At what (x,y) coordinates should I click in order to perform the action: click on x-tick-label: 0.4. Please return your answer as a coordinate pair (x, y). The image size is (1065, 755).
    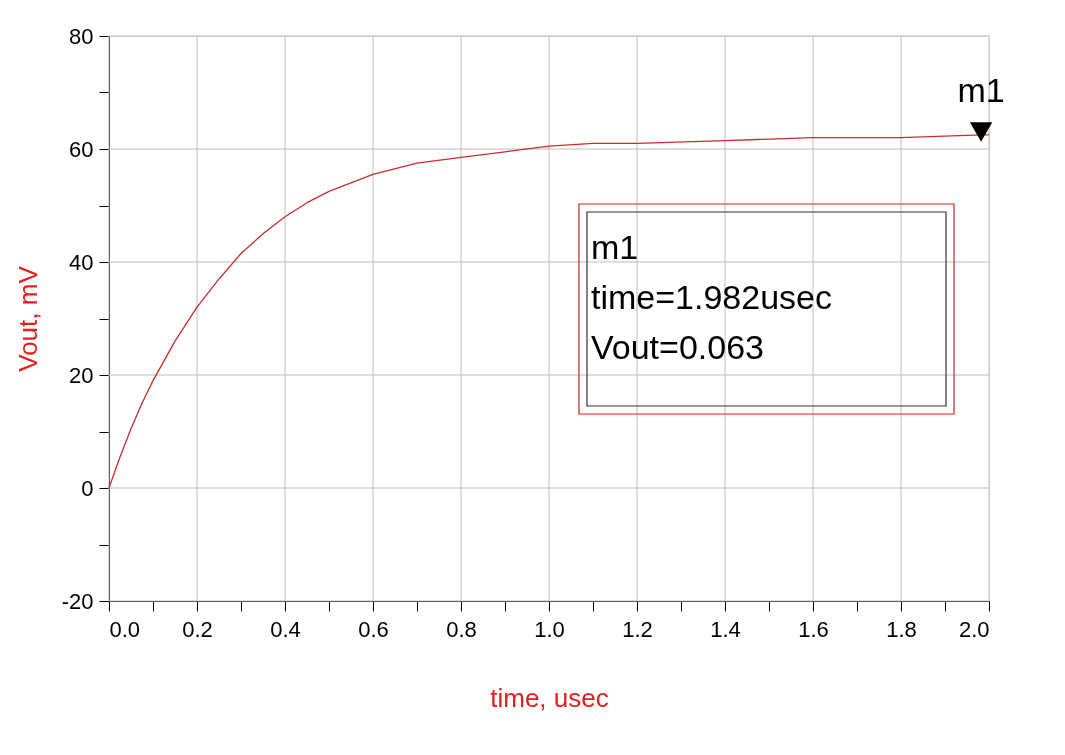
    Looking at the image, I should click on (285, 629).